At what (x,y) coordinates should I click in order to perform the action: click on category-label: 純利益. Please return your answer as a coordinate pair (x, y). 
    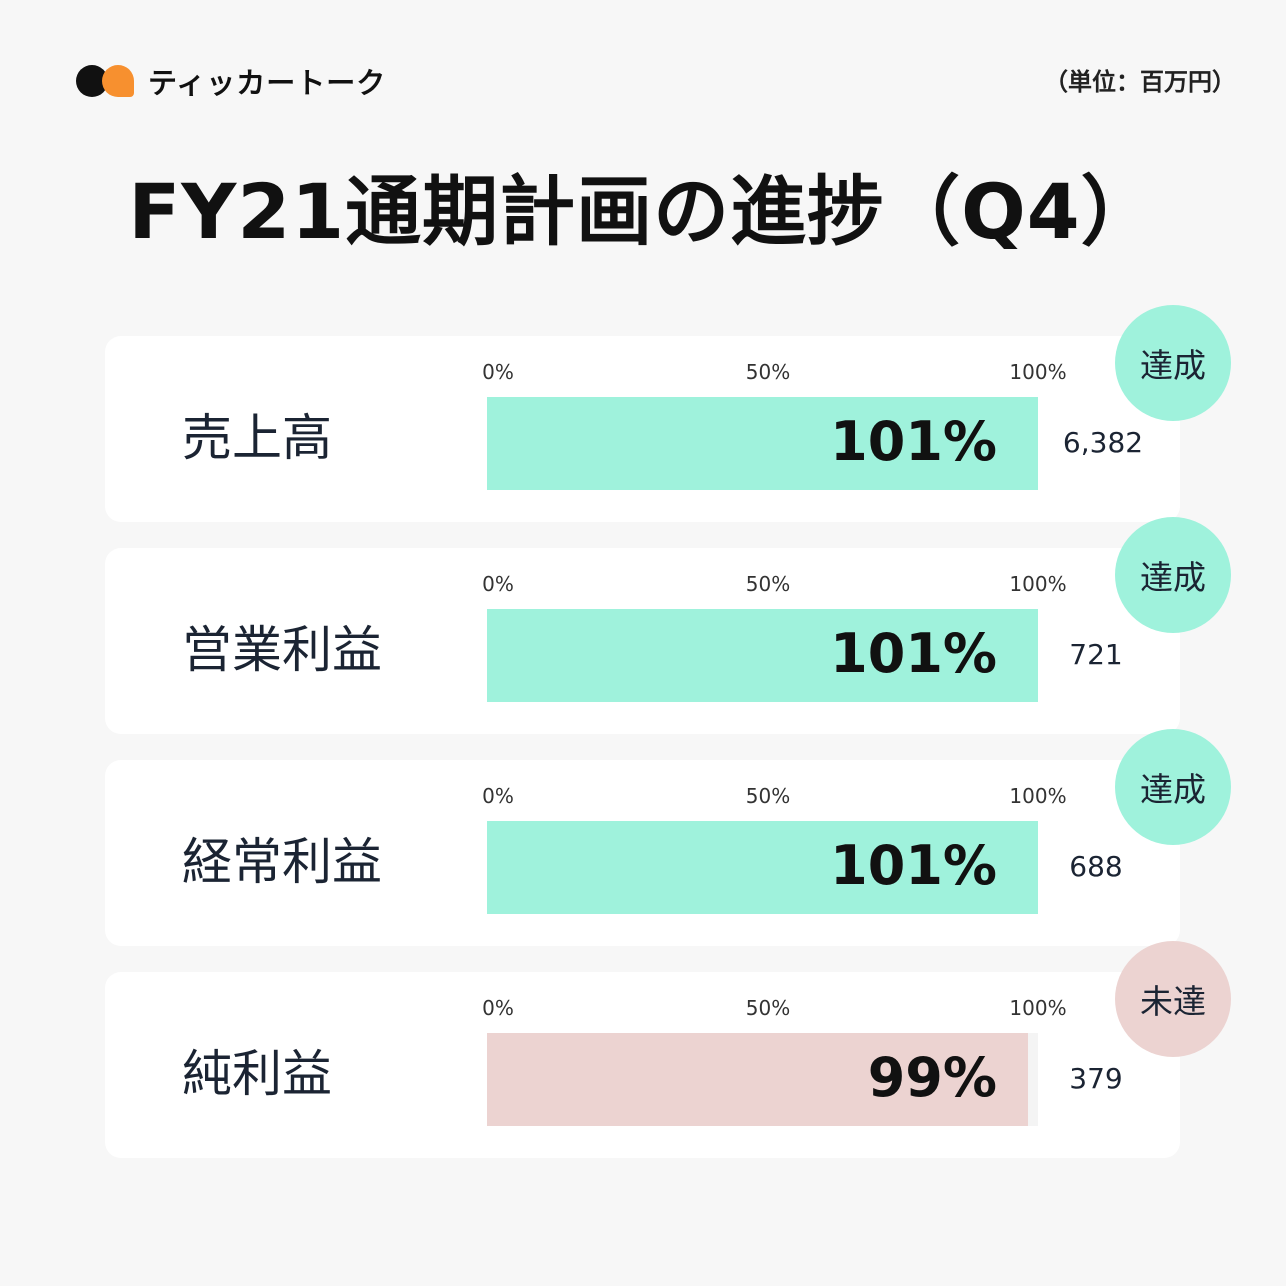
    Looking at the image, I should click on (257, 1074).